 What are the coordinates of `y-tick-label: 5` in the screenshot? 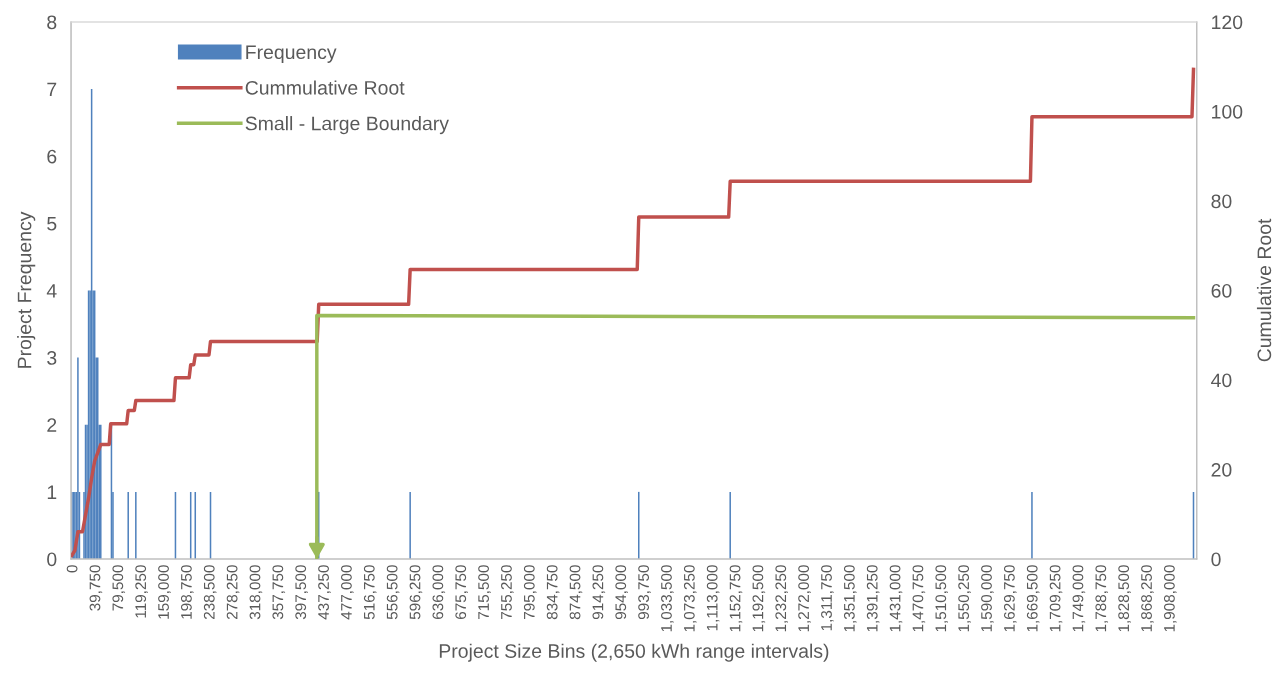 It's located at (52, 224).